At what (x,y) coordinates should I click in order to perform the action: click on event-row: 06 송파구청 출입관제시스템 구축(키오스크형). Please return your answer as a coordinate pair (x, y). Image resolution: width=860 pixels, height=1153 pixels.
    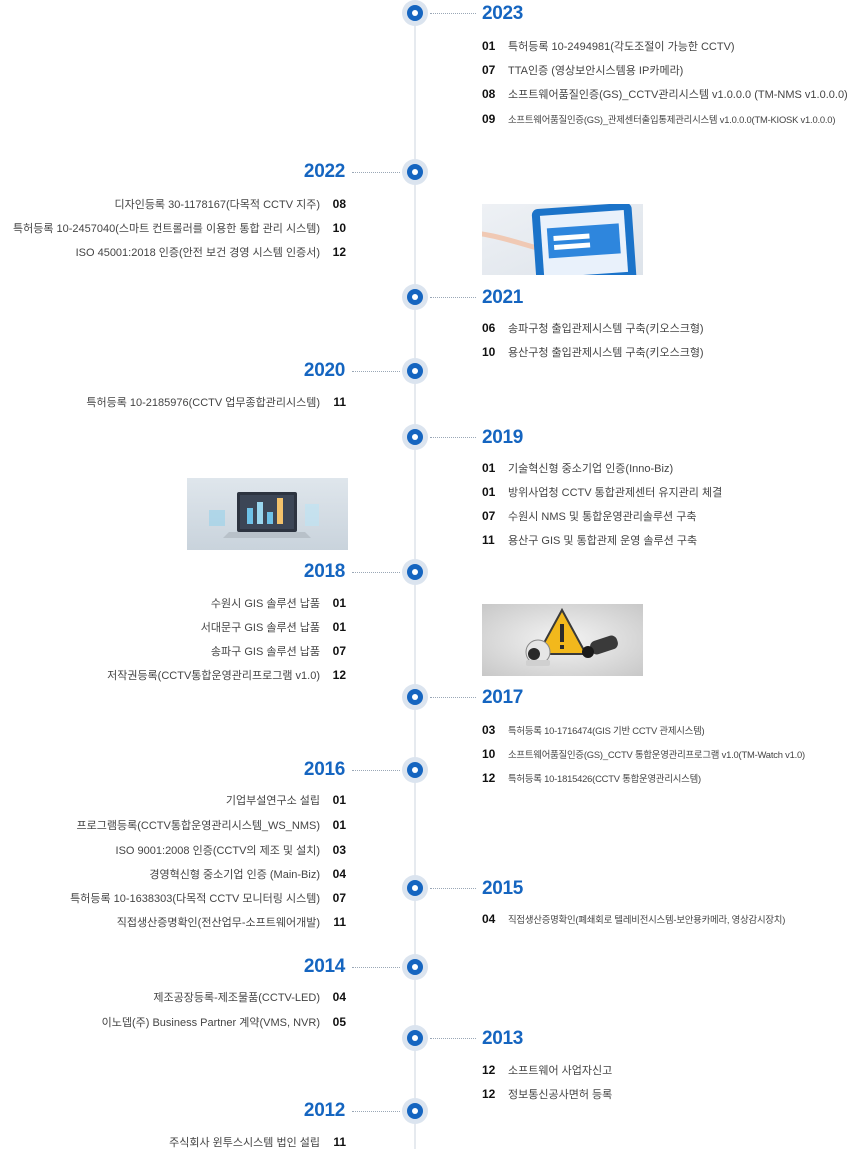
    Looking at the image, I should click on (593, 328).